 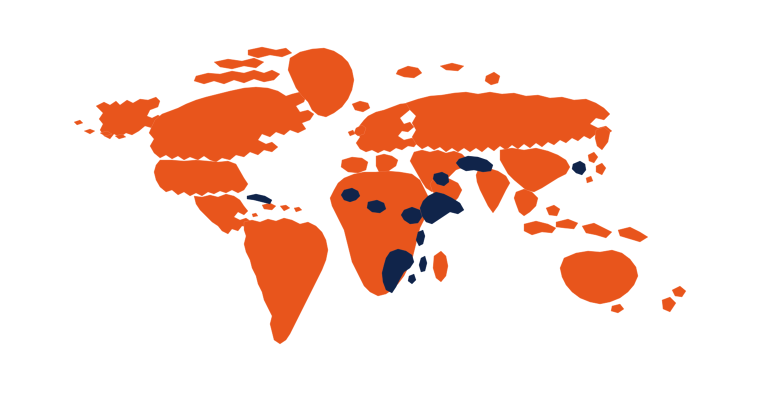 What do you see at coordinates (526, 202) in the screenshot?
I see `region-southeast-asia` at bounding box center [526, 202].